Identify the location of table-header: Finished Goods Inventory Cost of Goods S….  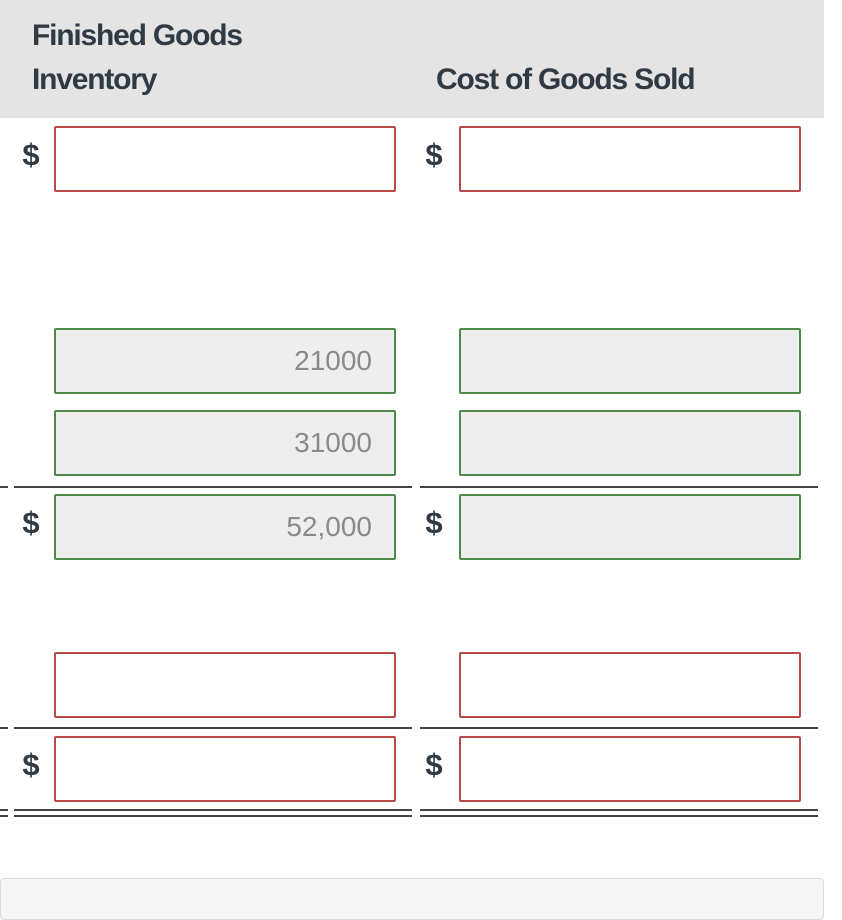
(412, 59).